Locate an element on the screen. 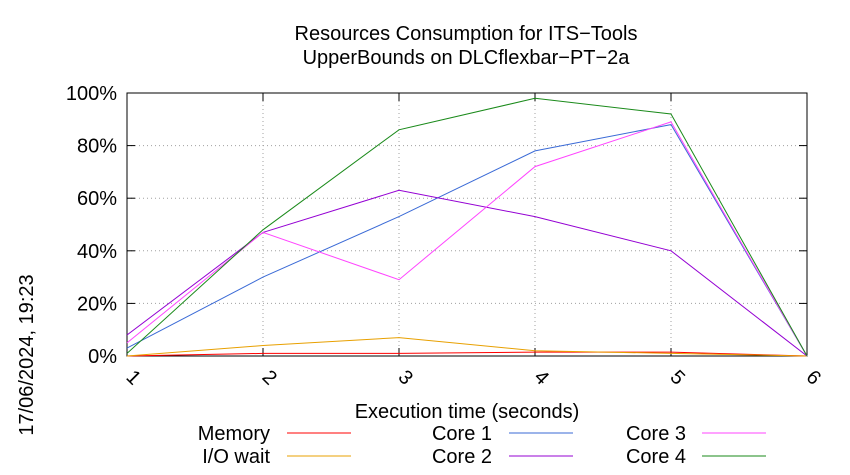 The image size is (850, 475). chart-title-line-1: Resources Consumption for ITS−Tools is located at coordinates (466, 34).